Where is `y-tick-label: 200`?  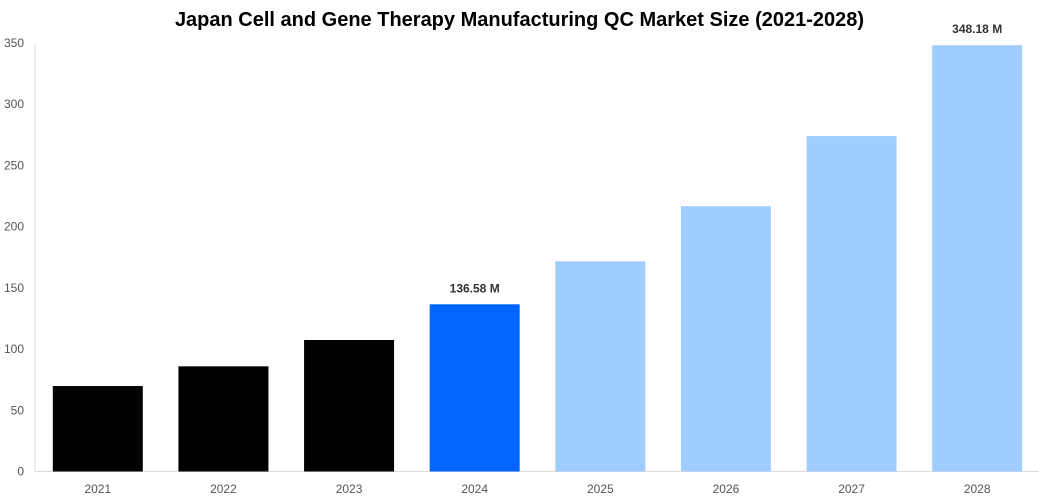
y-tick-label: 200 is located at coordinates (14, 227).